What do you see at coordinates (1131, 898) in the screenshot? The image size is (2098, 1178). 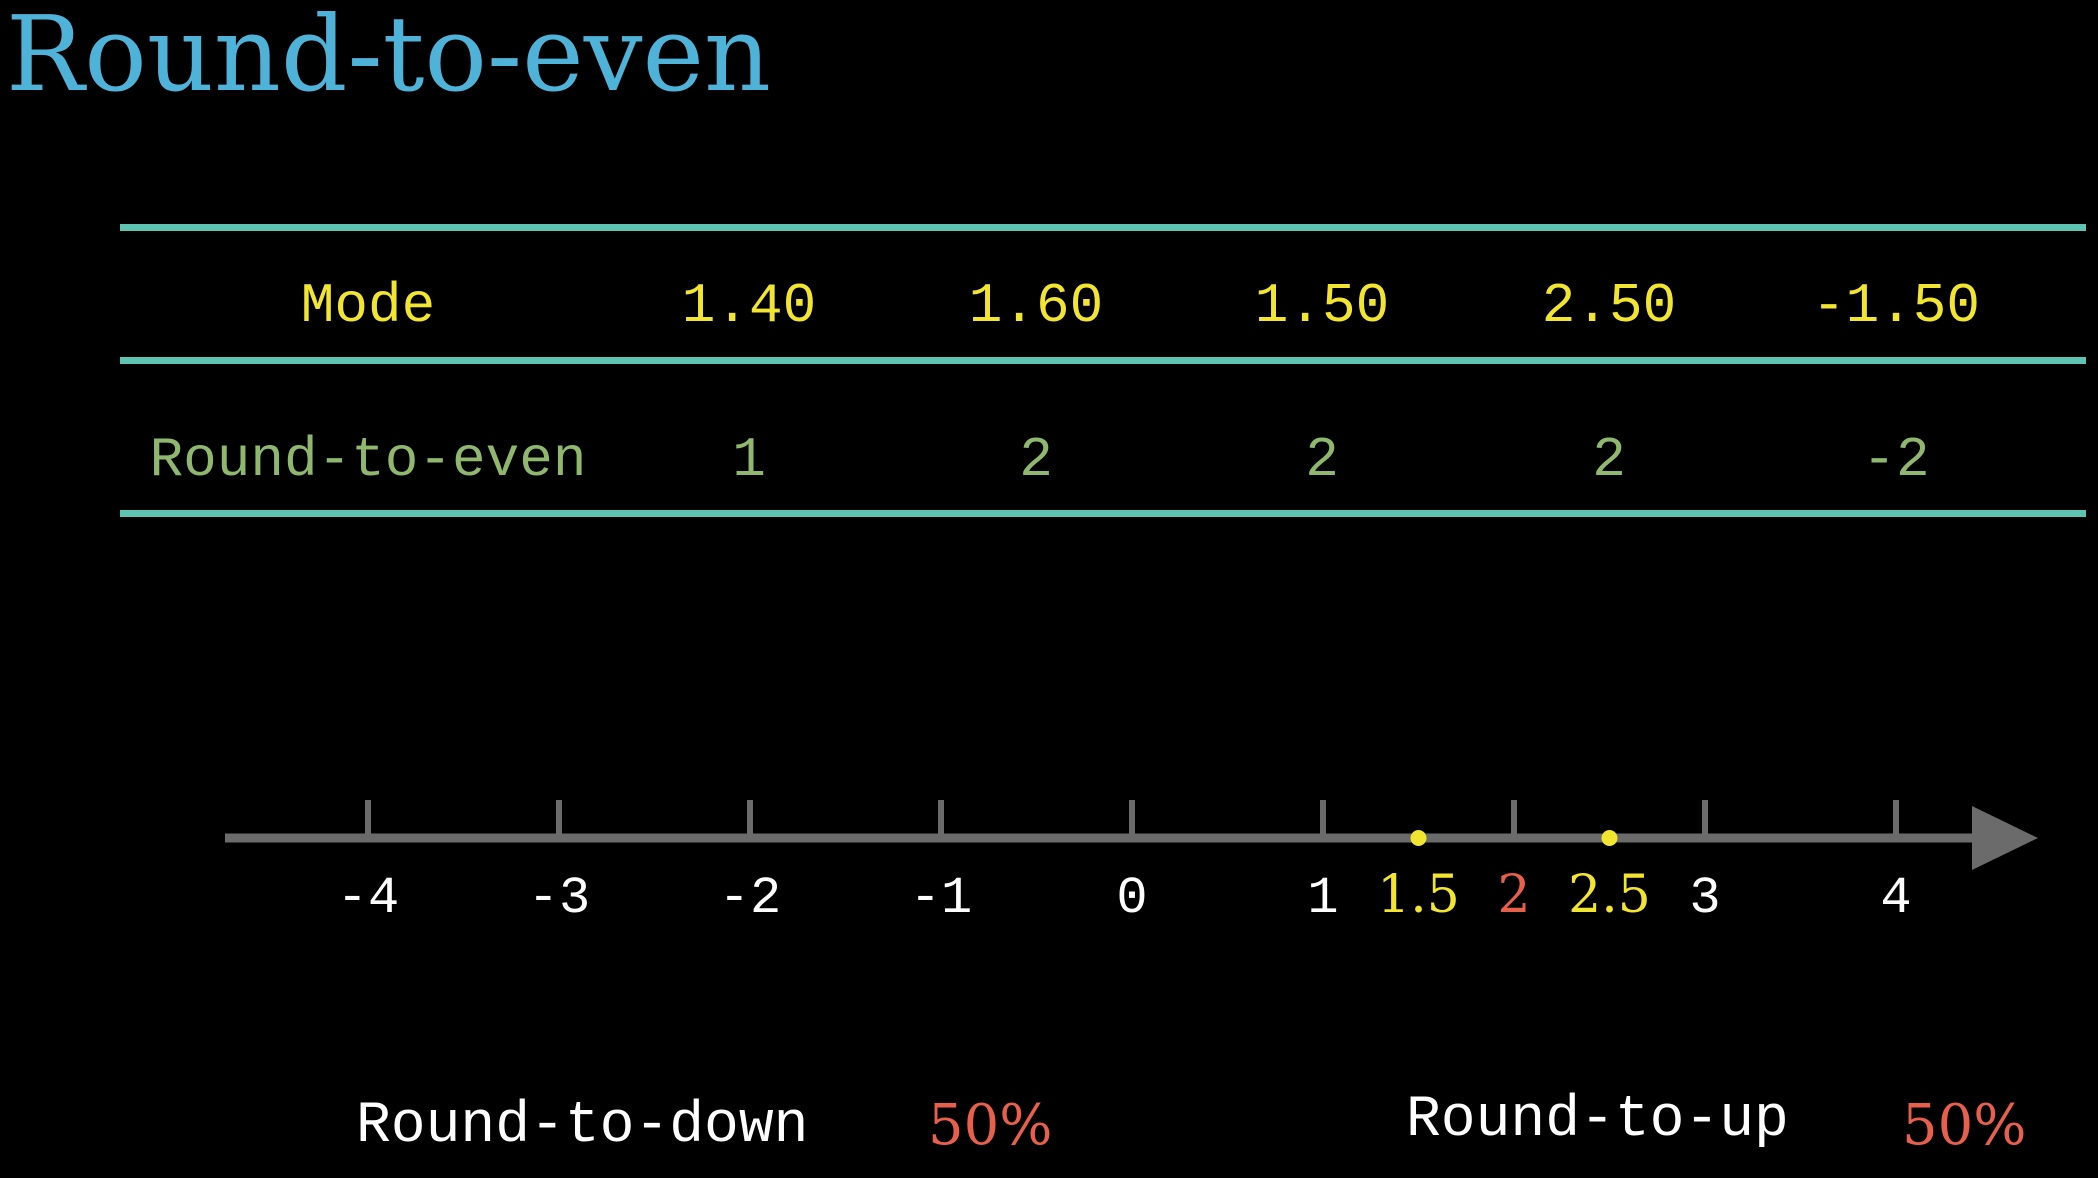 I see `tick-label: 0` at bounding box center [1131, 898].